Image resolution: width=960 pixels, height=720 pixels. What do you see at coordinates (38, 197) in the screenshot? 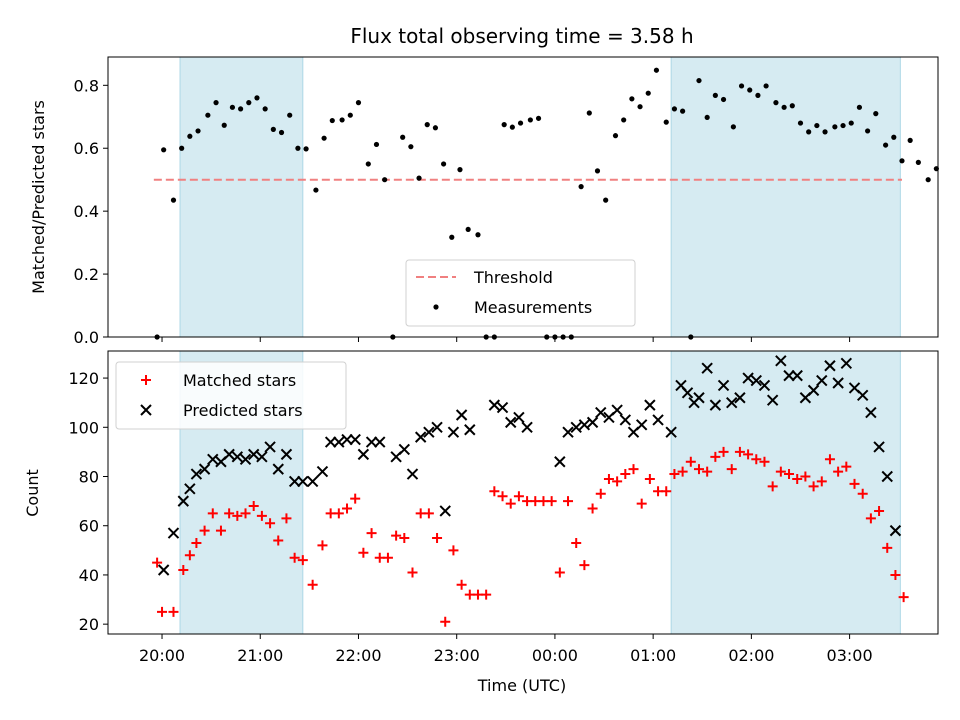
I see `top-y-axis-label: Matched/Predicted stars` at bounding box center [38, 197].